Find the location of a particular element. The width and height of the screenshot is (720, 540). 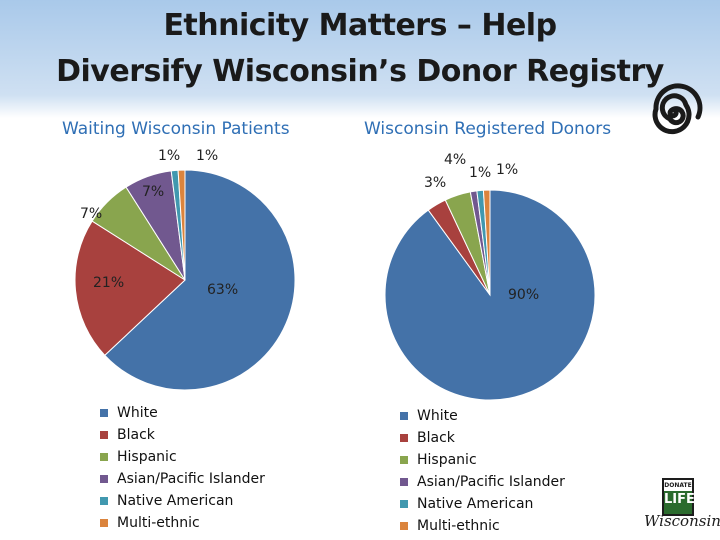

chart2-label-hispanic: 4% is located at coordinates (455, 160).